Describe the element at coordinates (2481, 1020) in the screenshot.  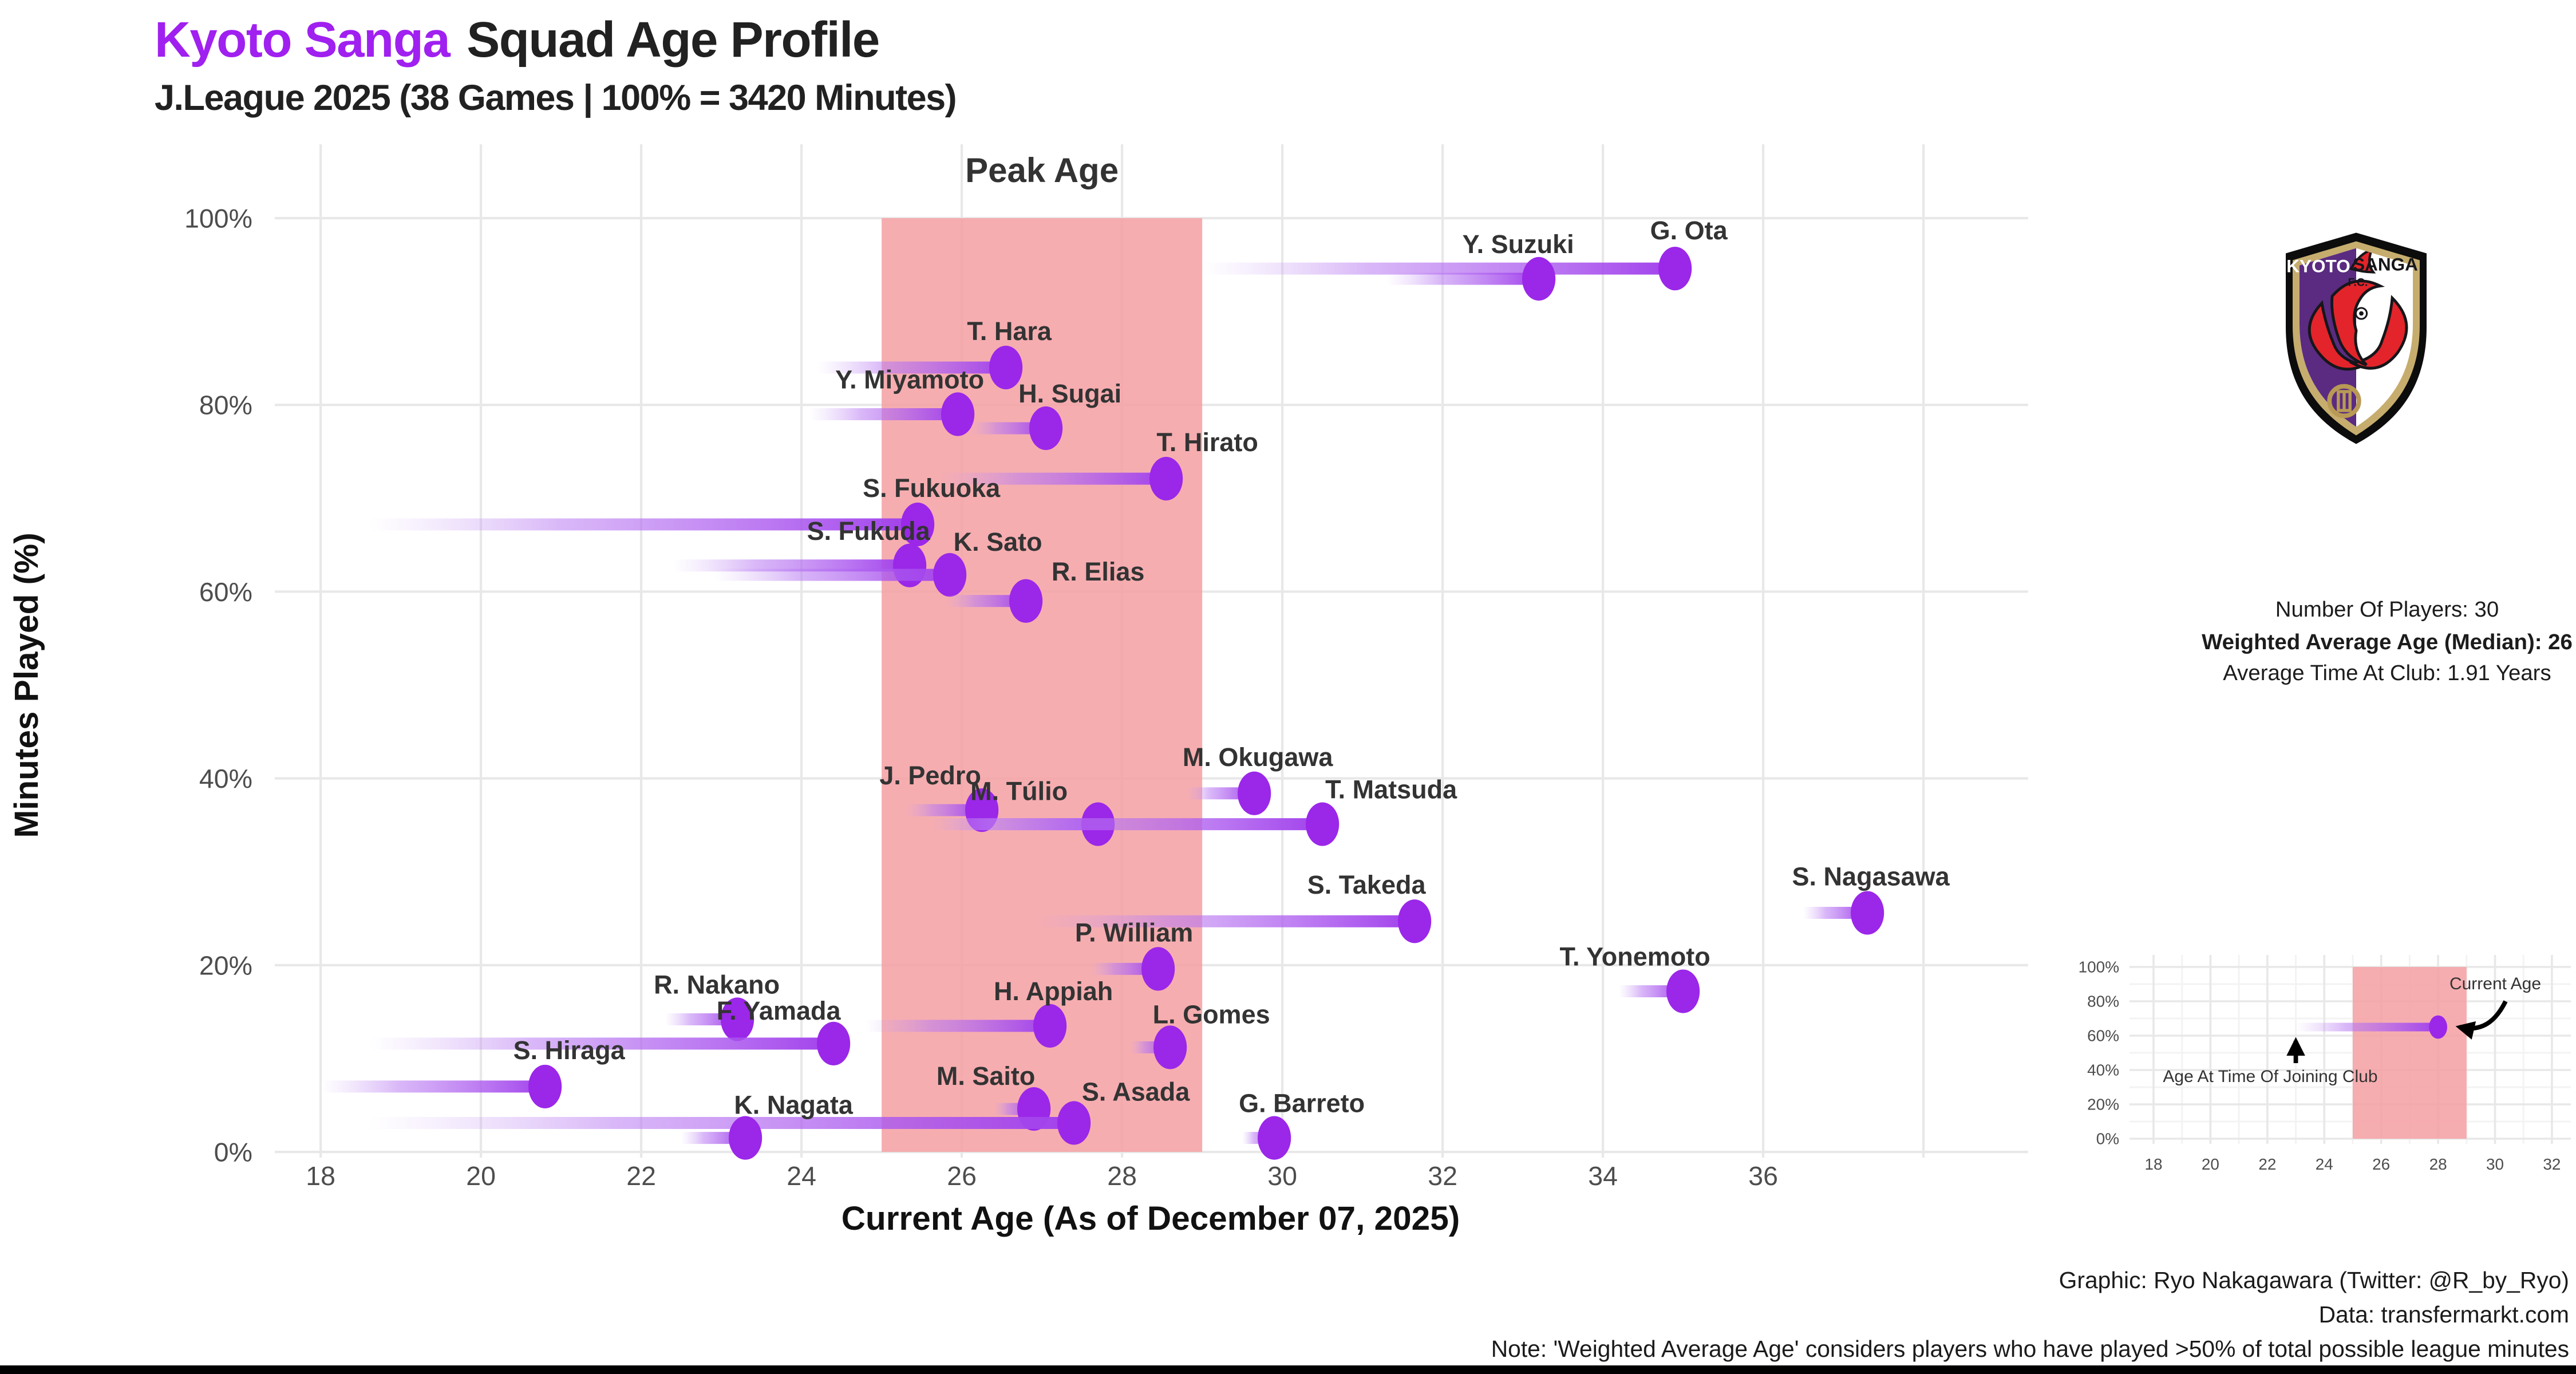
I see `curved-arrow-icon` at that location.